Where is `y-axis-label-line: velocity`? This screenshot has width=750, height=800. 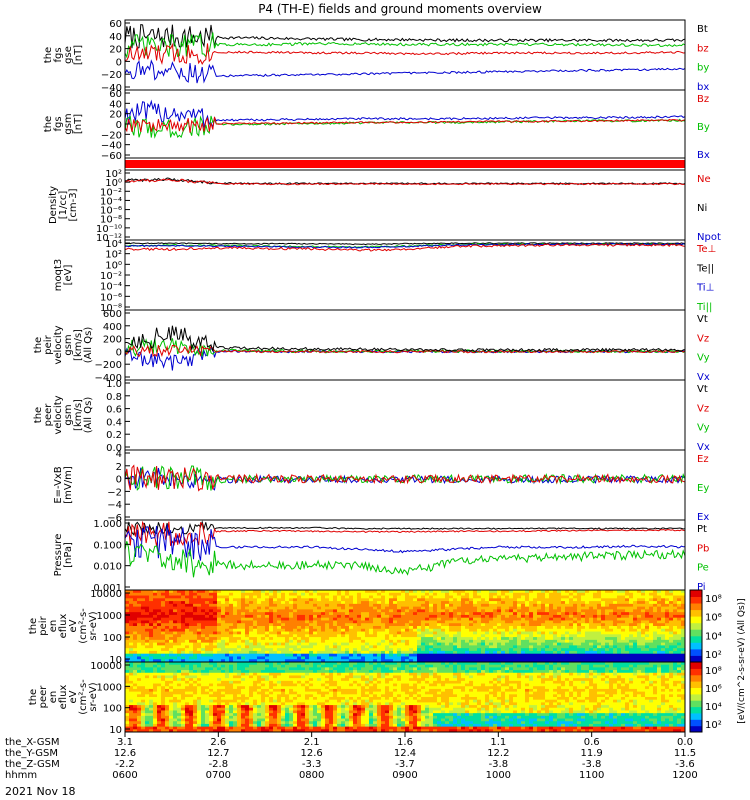
y-axis-label-line: velocity is located at coordinates (58, 414).